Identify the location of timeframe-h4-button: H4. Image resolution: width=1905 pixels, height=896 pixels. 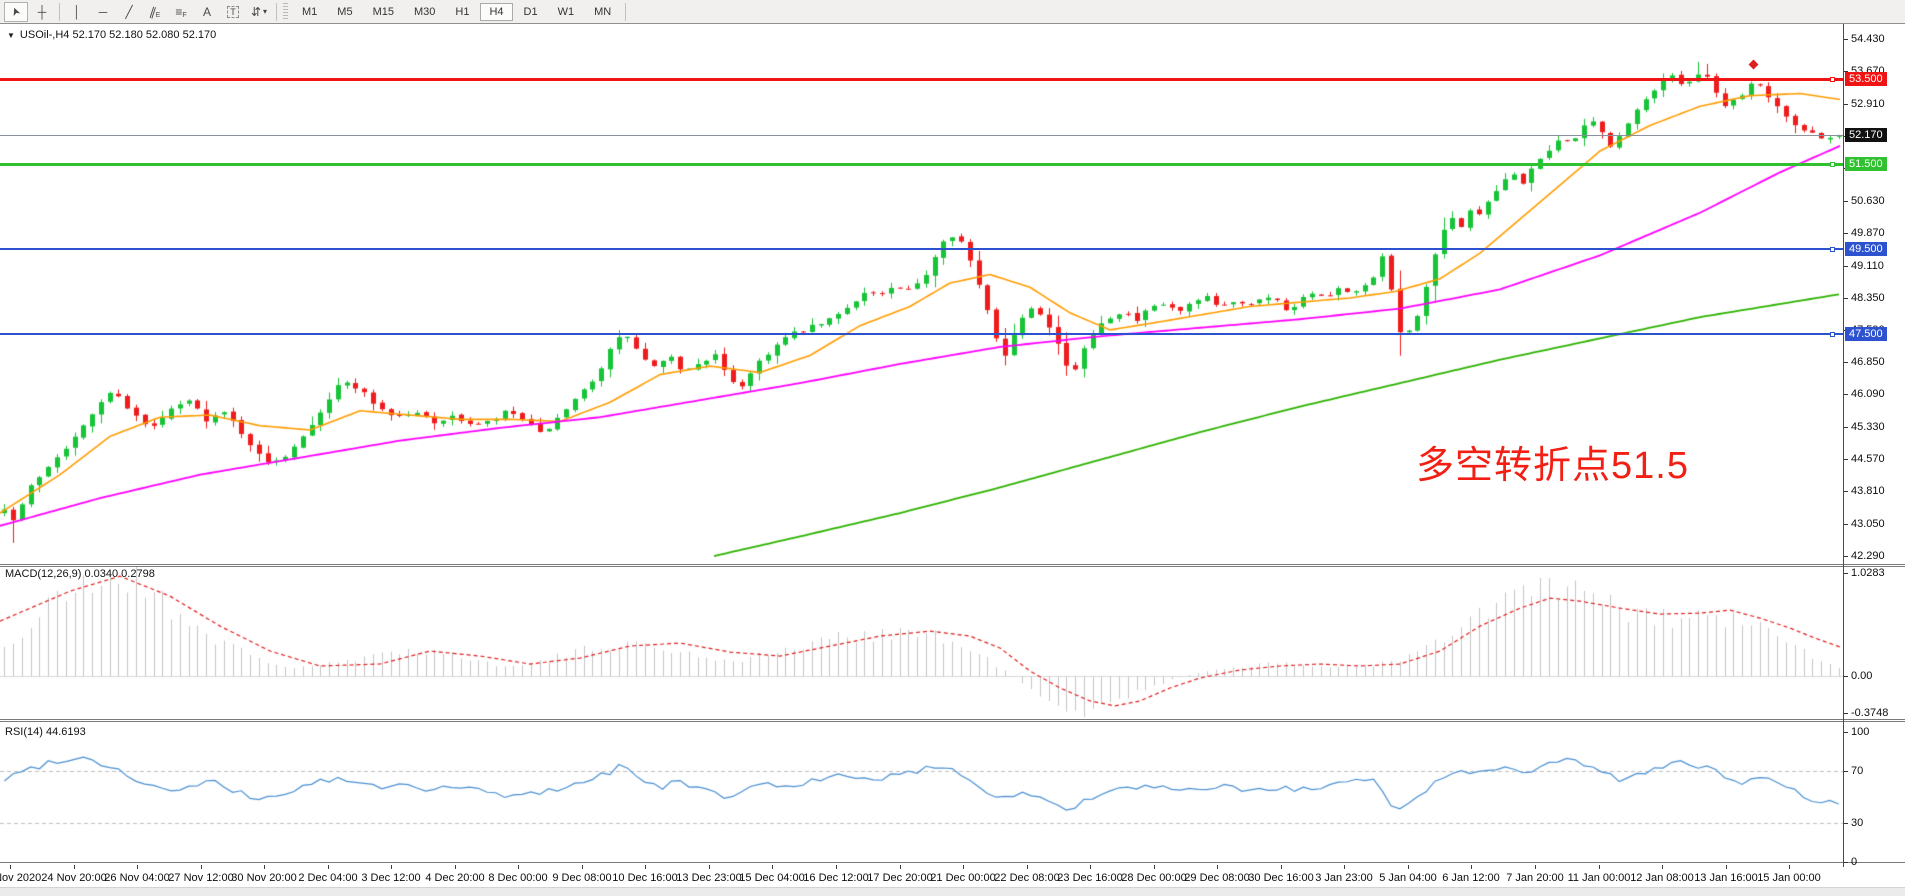
(496, 11).